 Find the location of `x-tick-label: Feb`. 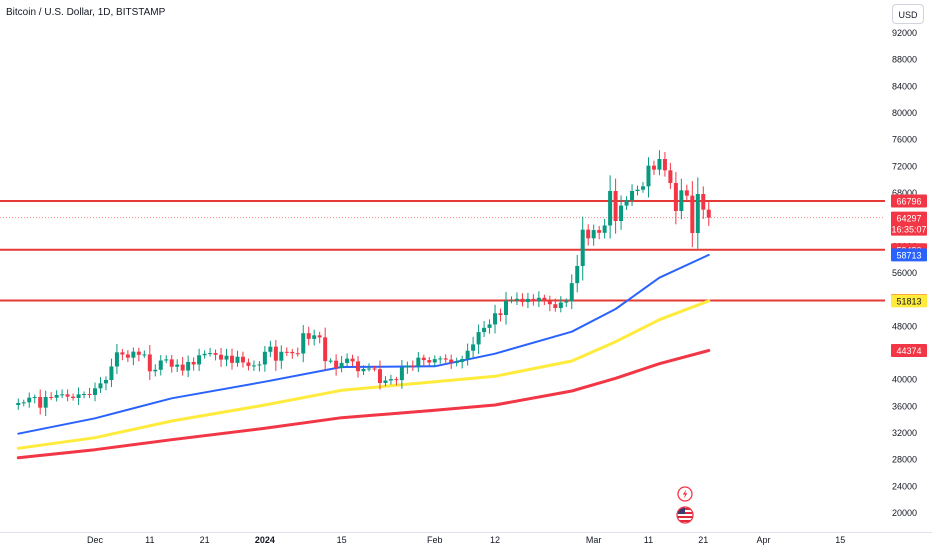

x-tick-label: Feb is located at coordinates (435, 540).